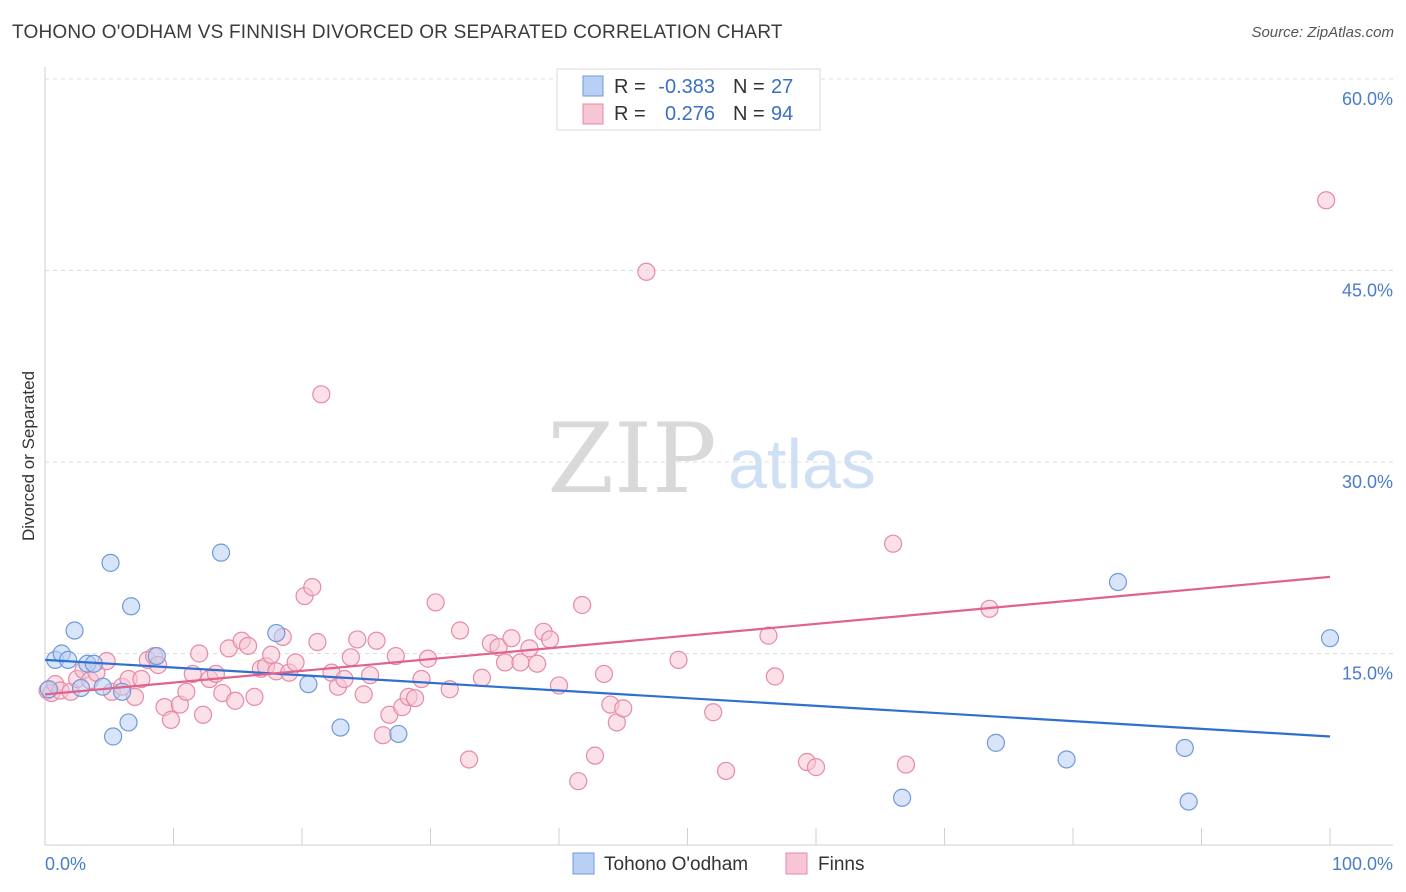  What do you see at coordinates (749, 114) in the screenshot?
I see `legend-n-label-2: N =` at bounding box center [749, 114].